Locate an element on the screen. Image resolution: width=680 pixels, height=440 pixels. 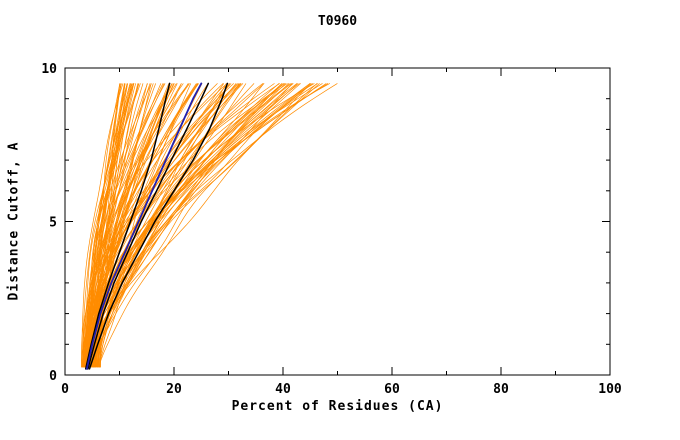
x-tick-label: 100 is located at coordinates (610, 389).